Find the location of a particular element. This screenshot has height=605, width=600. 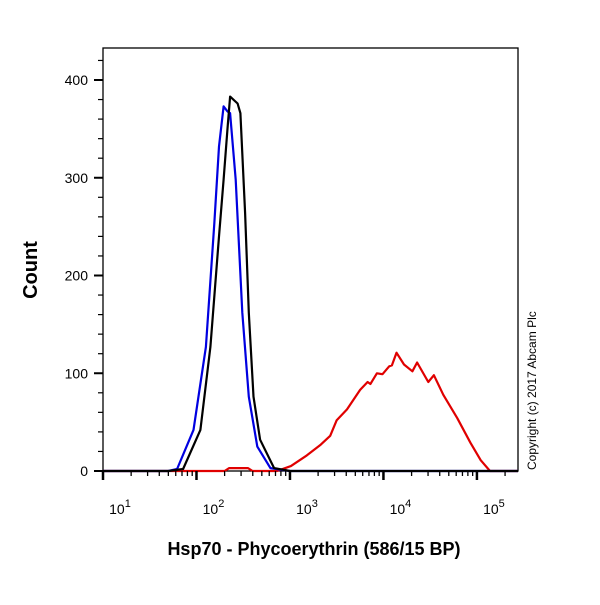

x-tick-label: 10⁵ is located at coordinates (494, 507).